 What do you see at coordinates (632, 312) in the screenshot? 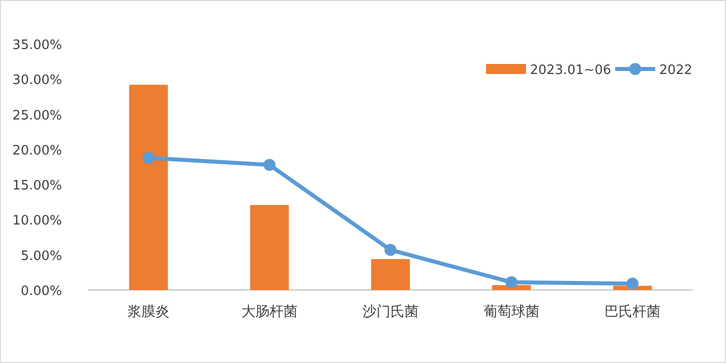
I see `x-tick-label: 巴氏杆菌` at bounding box center [632, 312].